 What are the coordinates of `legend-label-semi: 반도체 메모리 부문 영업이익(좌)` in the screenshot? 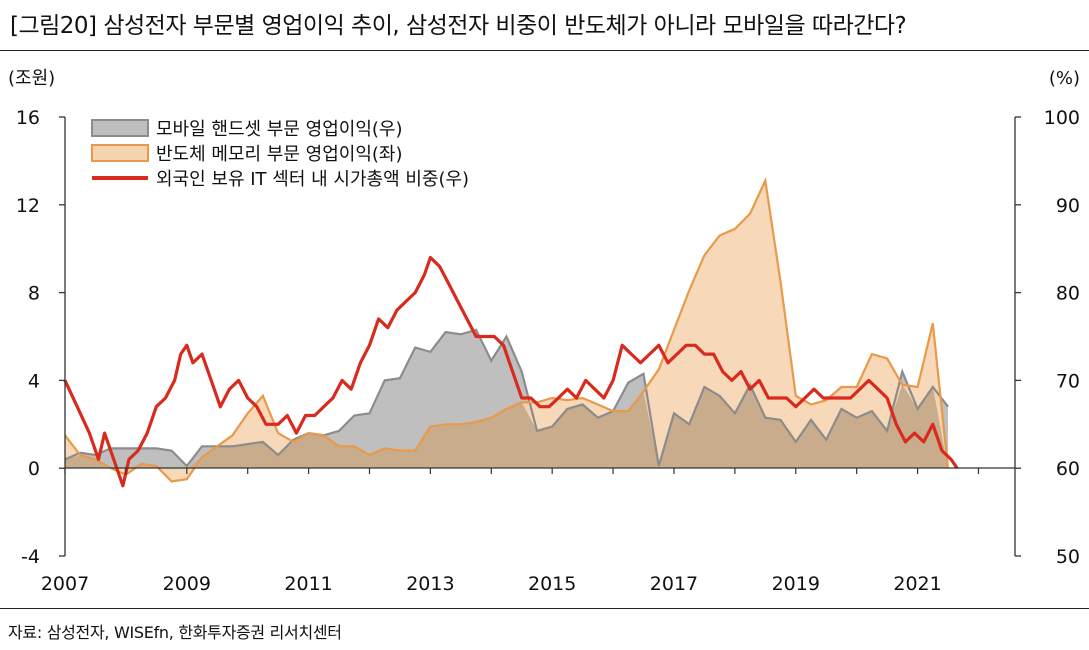 It's located at (279, 154).